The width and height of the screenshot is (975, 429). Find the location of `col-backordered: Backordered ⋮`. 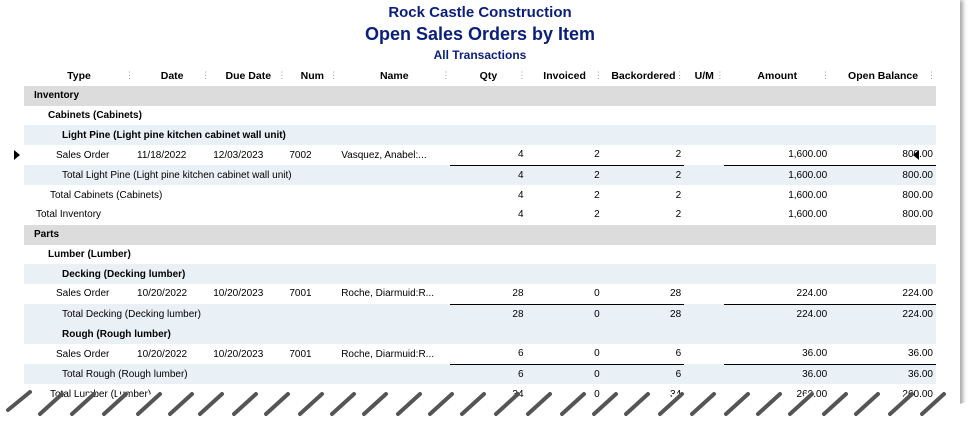

col-backordered: Backordered ⋮ is located at coordinates (648, 76).